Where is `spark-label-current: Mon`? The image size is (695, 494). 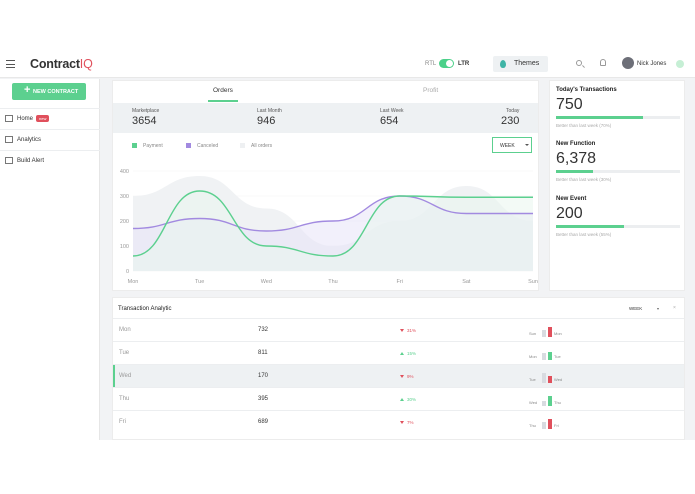
spark-label-current: Mon is located at coordinates (558, 333).